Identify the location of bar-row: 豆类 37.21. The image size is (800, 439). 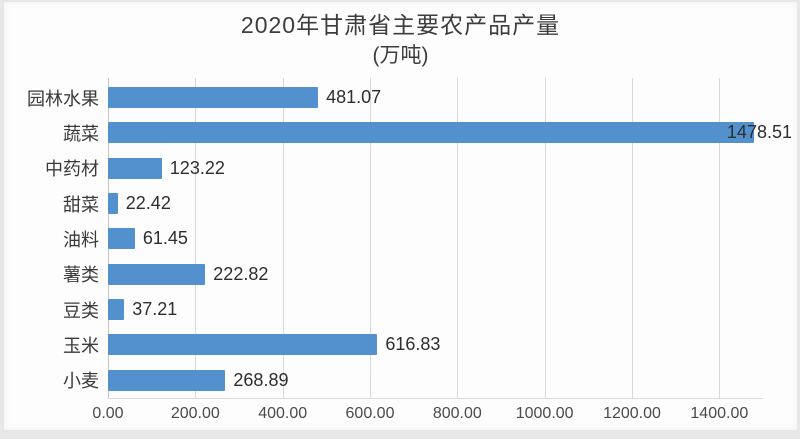
(413, 309).